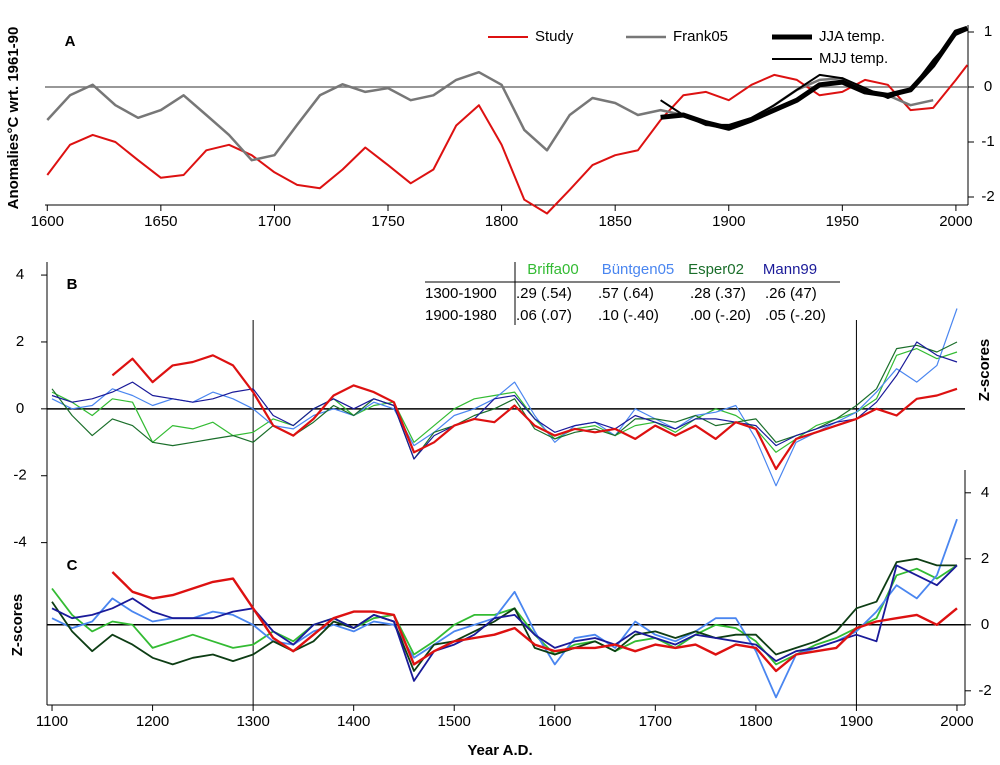 This screenshot has height=765, width=1000. What do you see at coordinates (252, 721) in the screenshot?
I see `x-tick-label: 1300` at bounding box center [252, 721].